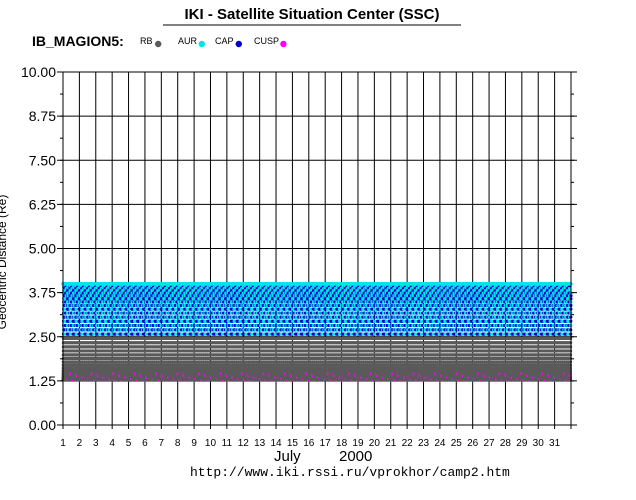 This screenshot has width=636, height=500. I want to click on satellite-label: IB_MAGION5:, so click(78, 41).